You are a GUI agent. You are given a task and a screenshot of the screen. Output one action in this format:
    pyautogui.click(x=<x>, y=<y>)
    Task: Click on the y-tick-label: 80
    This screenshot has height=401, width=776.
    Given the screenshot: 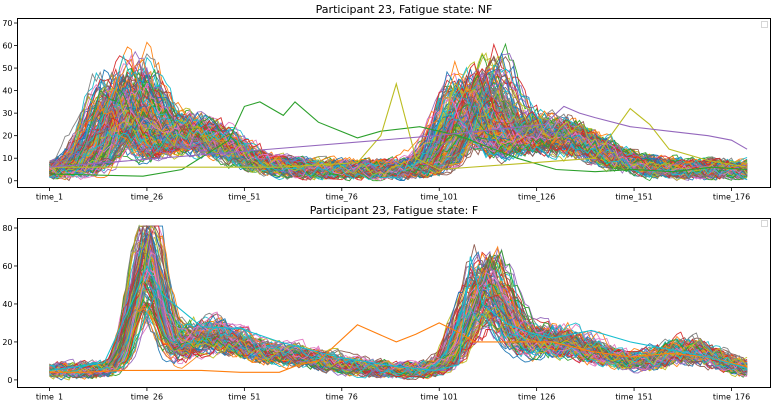 What is the action you would take?
    pyautogui.click(x=7, y=228)
    